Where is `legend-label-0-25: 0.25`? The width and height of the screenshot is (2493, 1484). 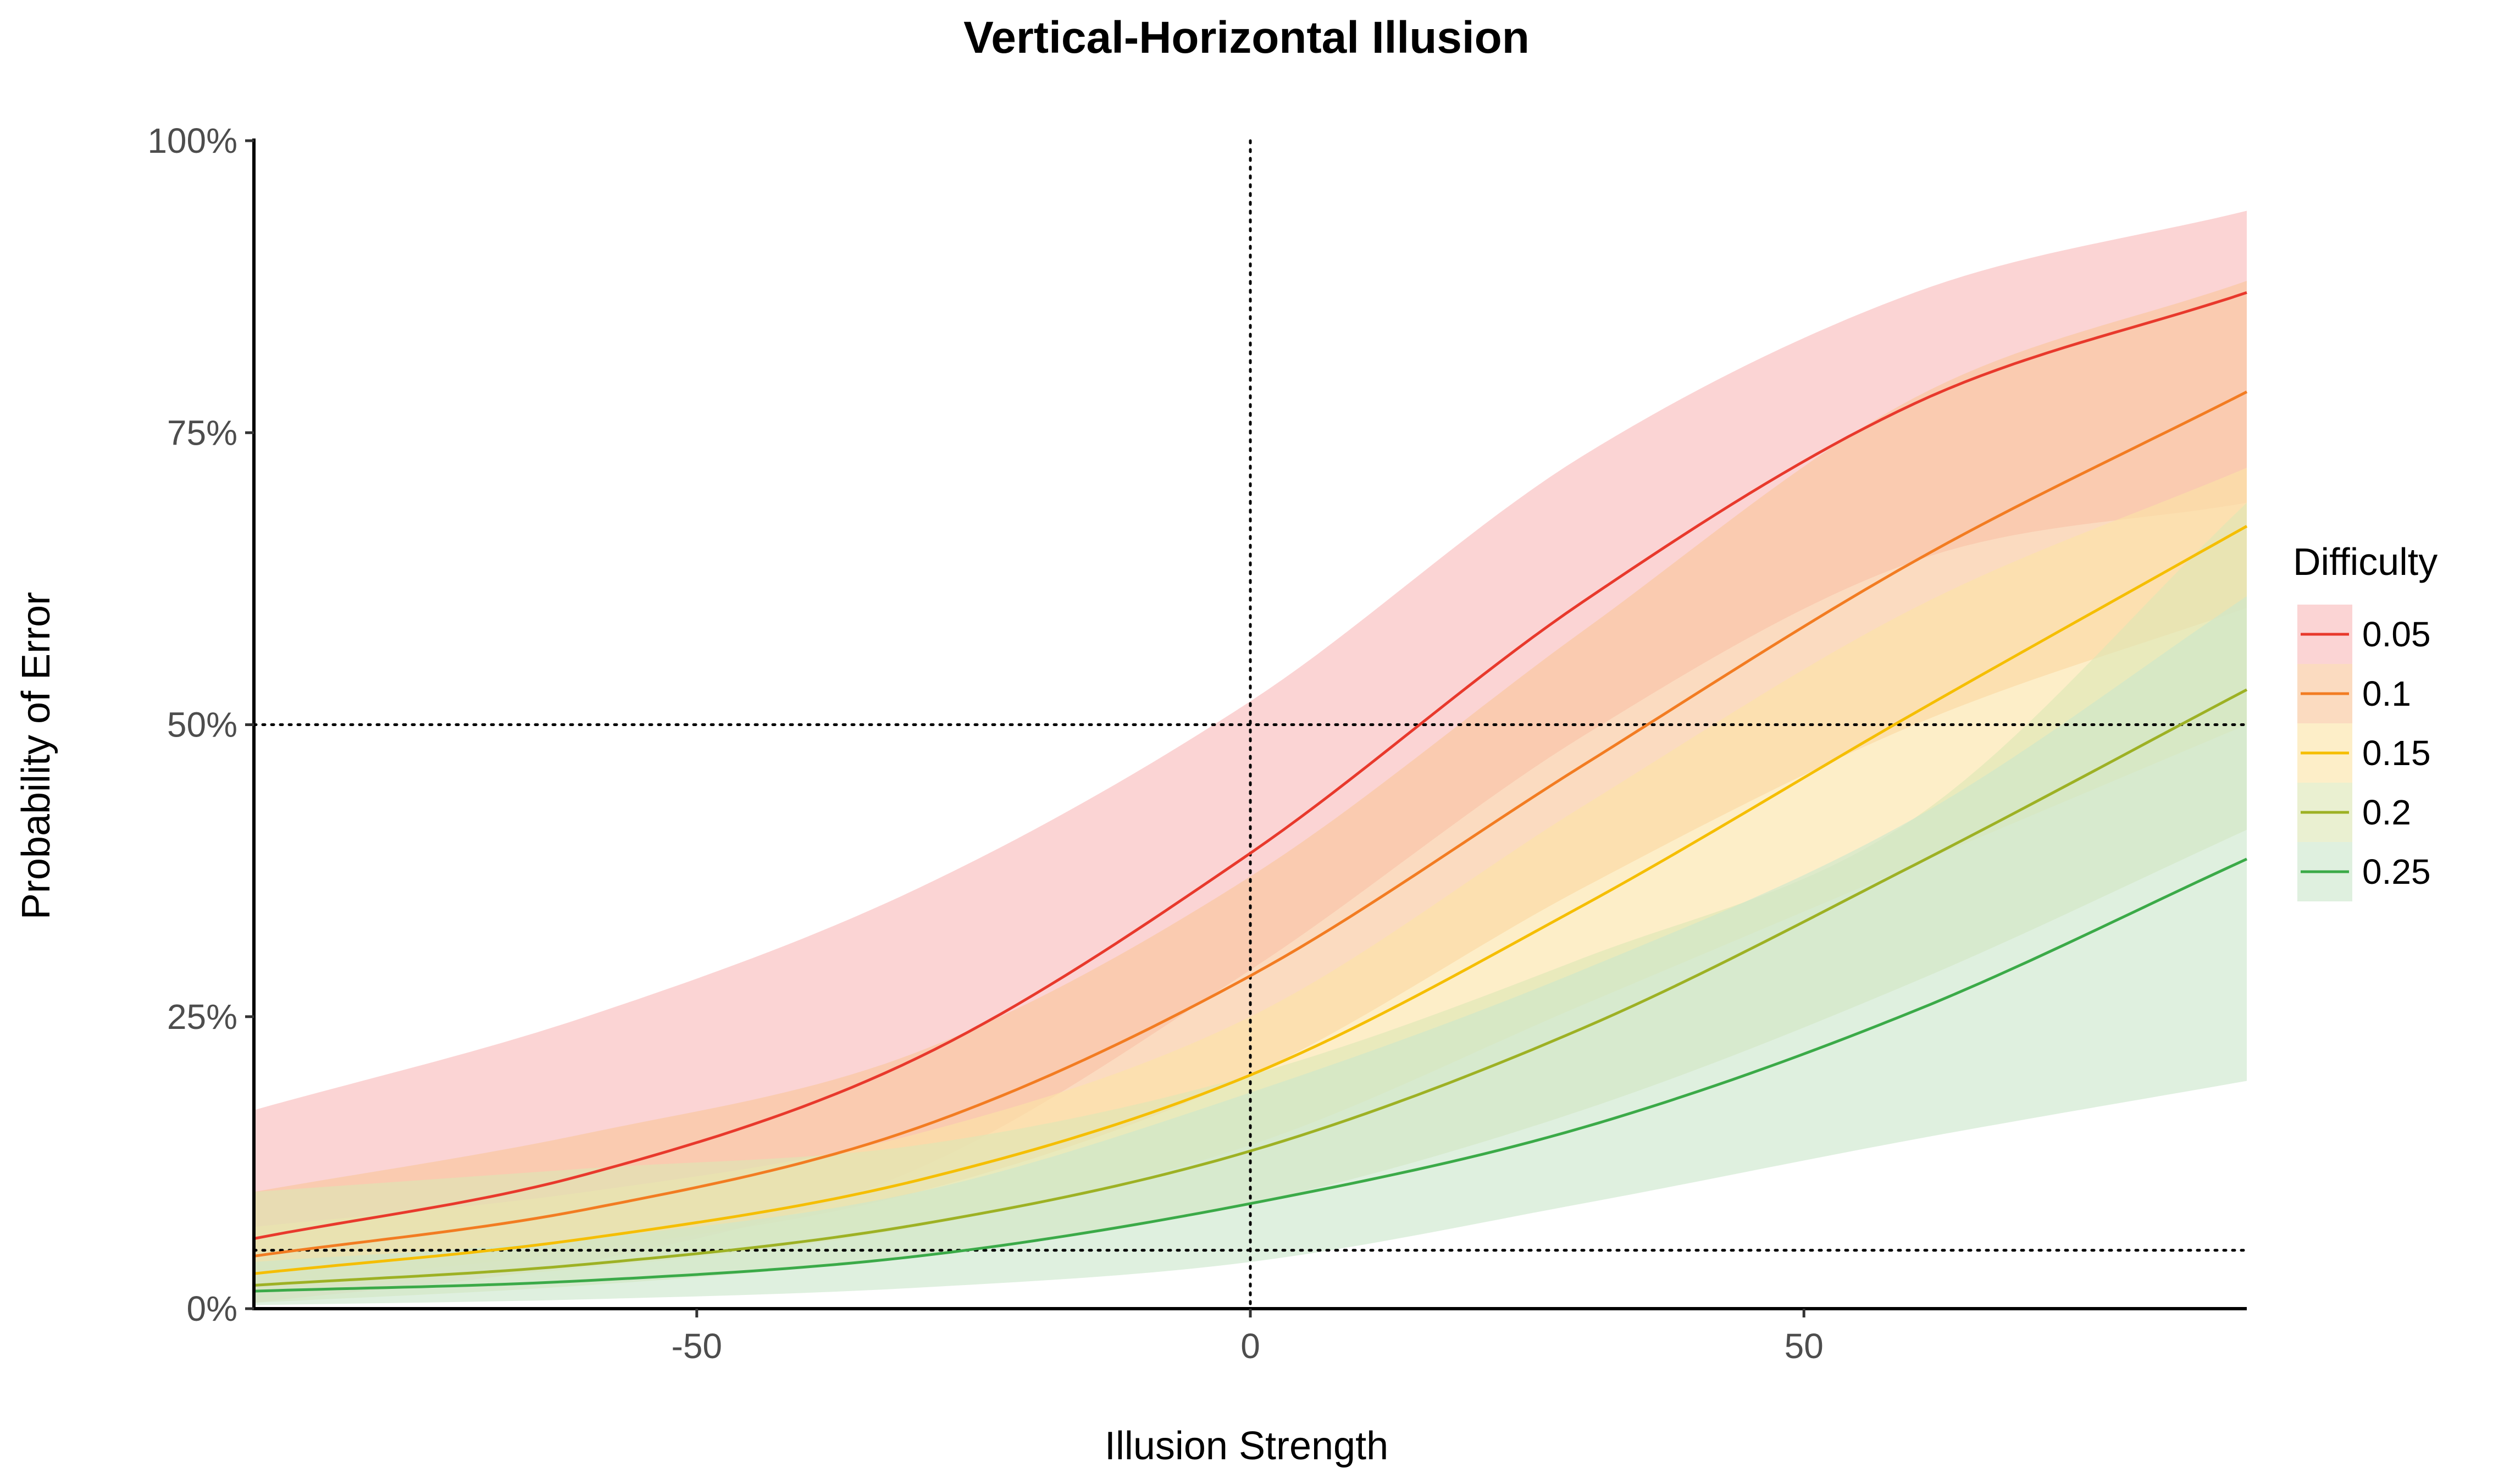 legend-label-0-25: 0.25 is located at coordinates (2397, 871).